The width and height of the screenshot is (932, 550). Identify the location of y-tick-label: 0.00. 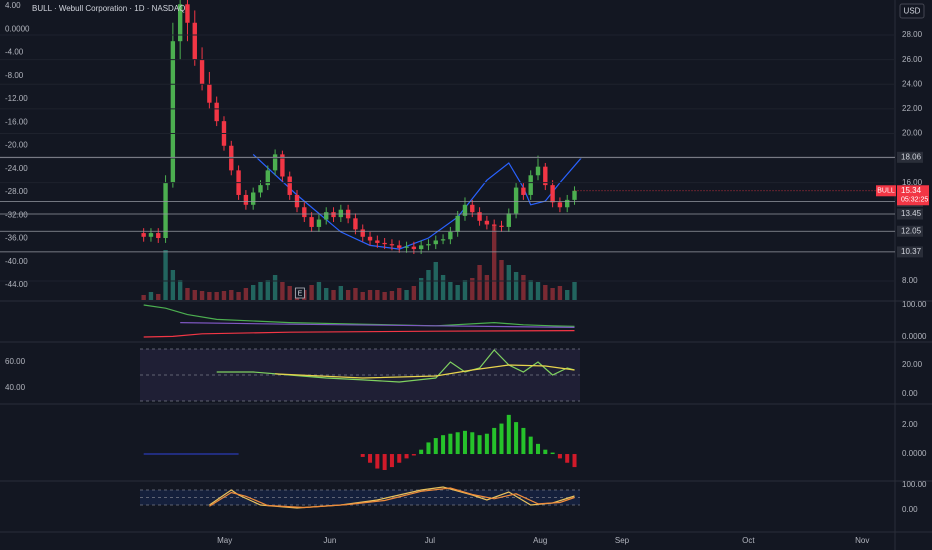
(910, 509).